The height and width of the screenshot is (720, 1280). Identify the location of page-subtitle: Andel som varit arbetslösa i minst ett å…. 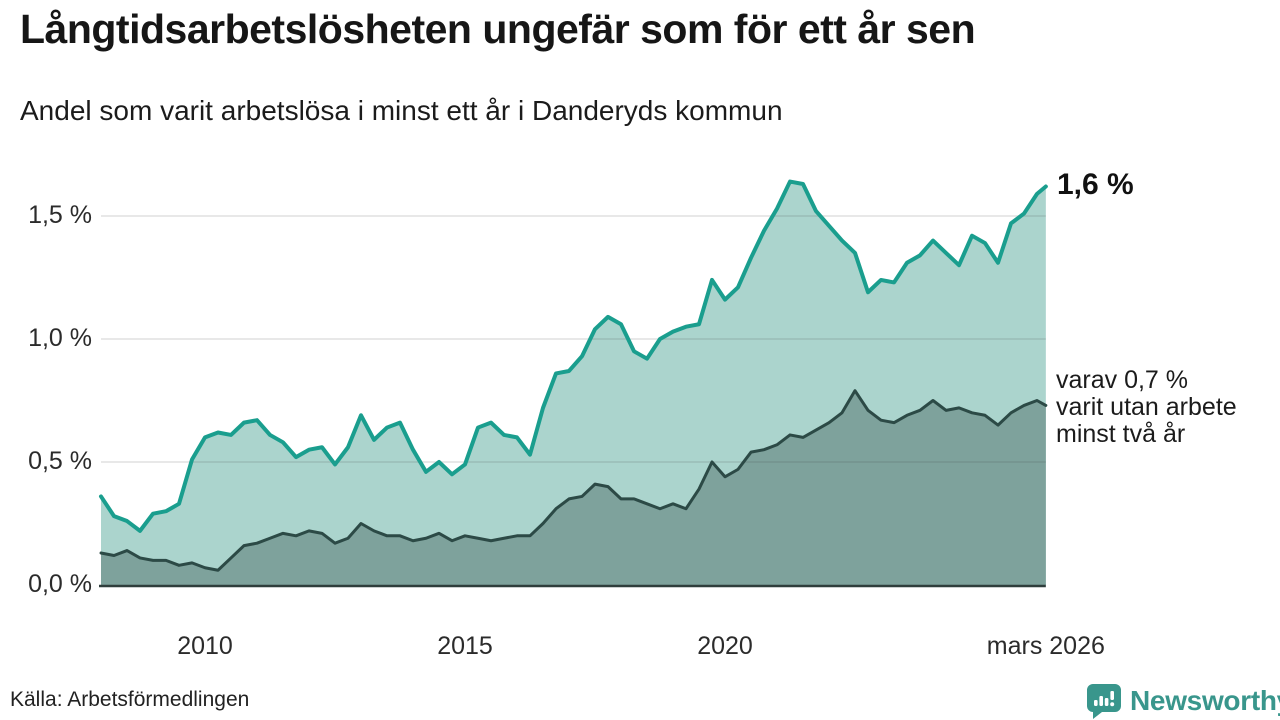
(401, 110).